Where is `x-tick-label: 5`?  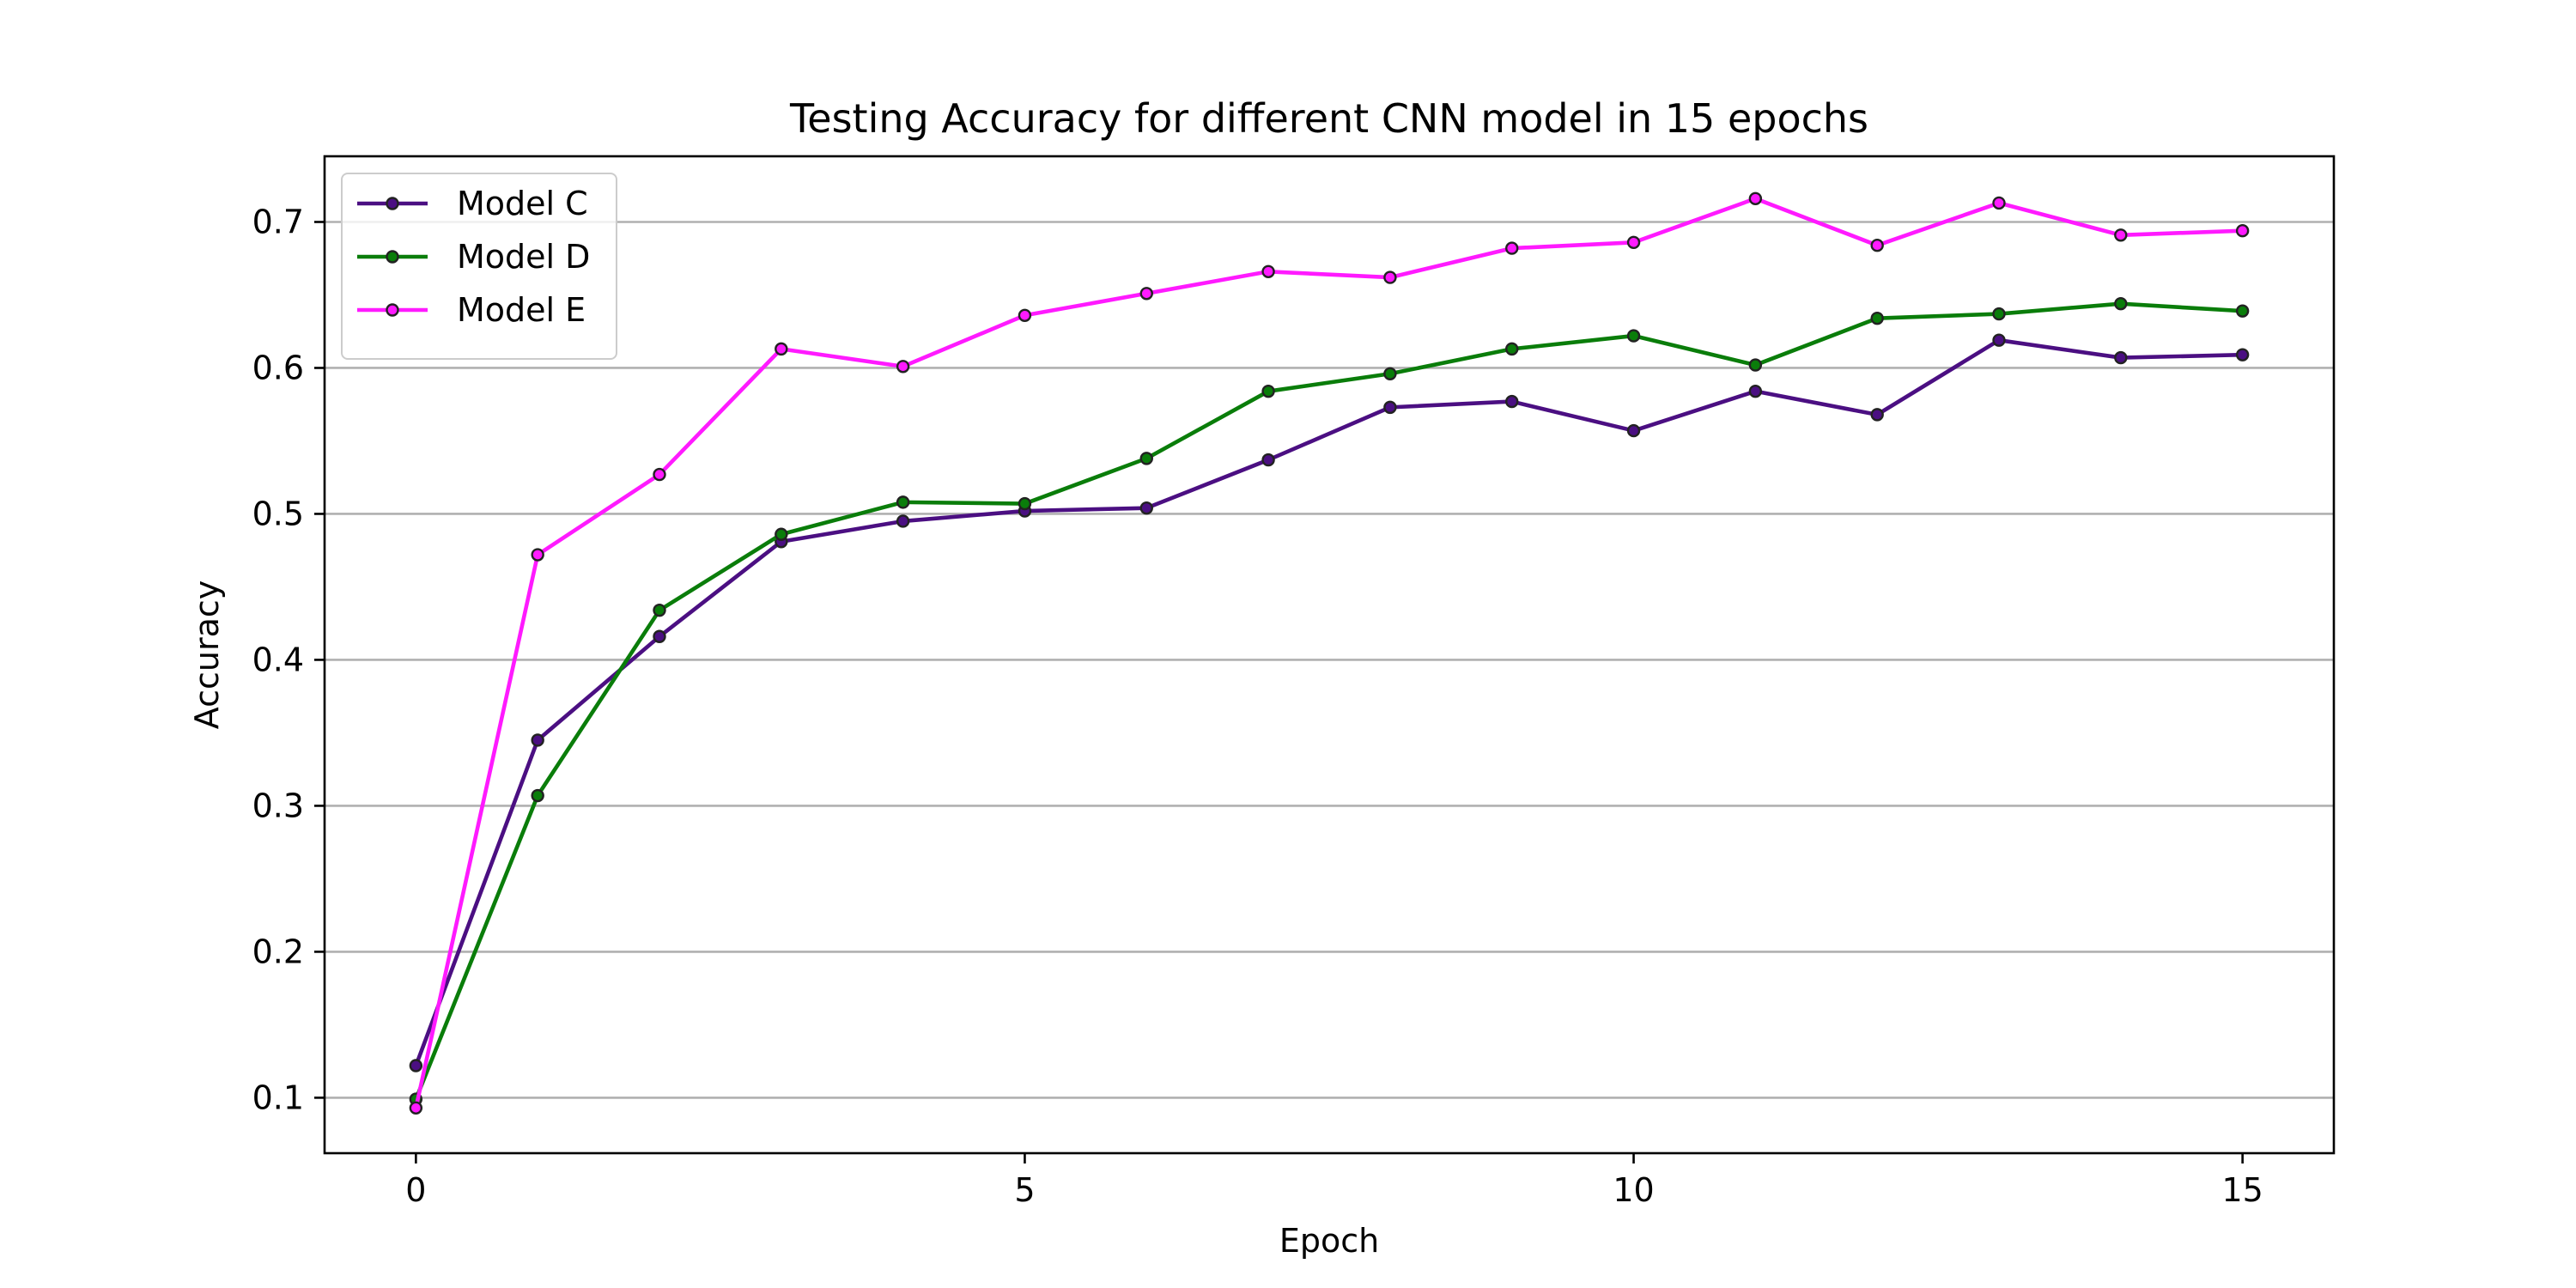 x-tick-label: 5 is located at coordinates (1024, 1190).